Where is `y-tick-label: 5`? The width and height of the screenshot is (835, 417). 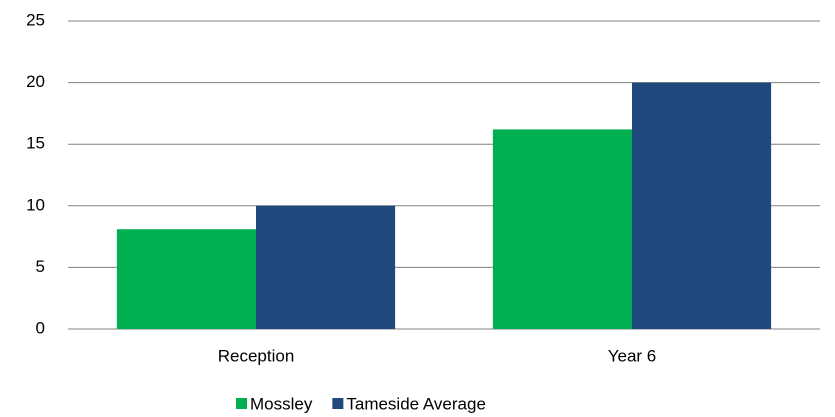 y-tick-label: 5 is located at coordinates (40, 266).